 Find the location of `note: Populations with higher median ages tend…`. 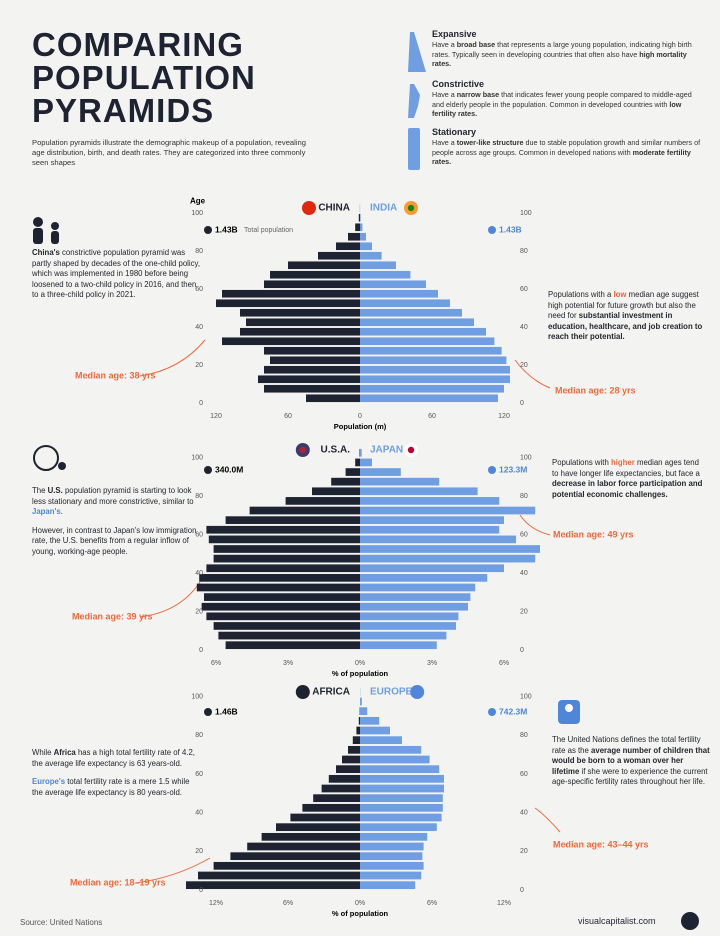

note: Populations with higher median ages tend… is located at coordinates (629, 483).